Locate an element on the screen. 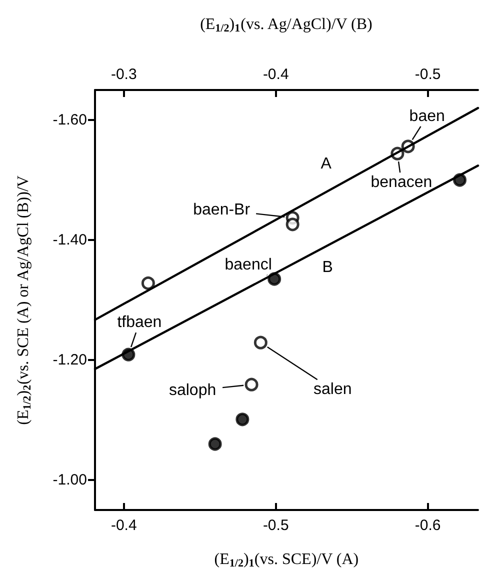  annotation: baencl is located at coordinates (248, 265).